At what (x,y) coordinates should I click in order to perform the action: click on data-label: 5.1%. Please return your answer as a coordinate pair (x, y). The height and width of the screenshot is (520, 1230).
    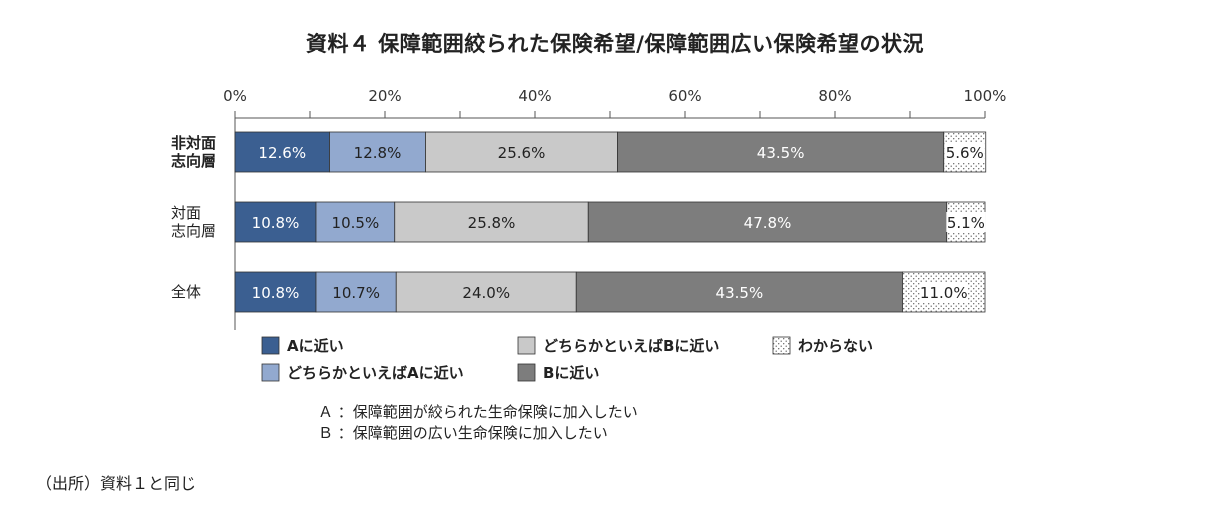
    Looking at the image, I should click on (966, 223).